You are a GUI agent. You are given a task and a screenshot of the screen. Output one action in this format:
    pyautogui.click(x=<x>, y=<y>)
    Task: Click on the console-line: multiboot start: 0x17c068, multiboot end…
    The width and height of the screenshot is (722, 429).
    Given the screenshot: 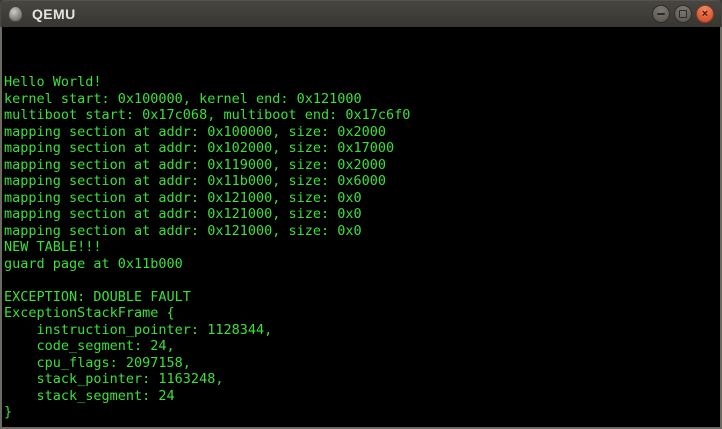 What is the action you would take?
    pyautogui.click(x=207, y=115)
    